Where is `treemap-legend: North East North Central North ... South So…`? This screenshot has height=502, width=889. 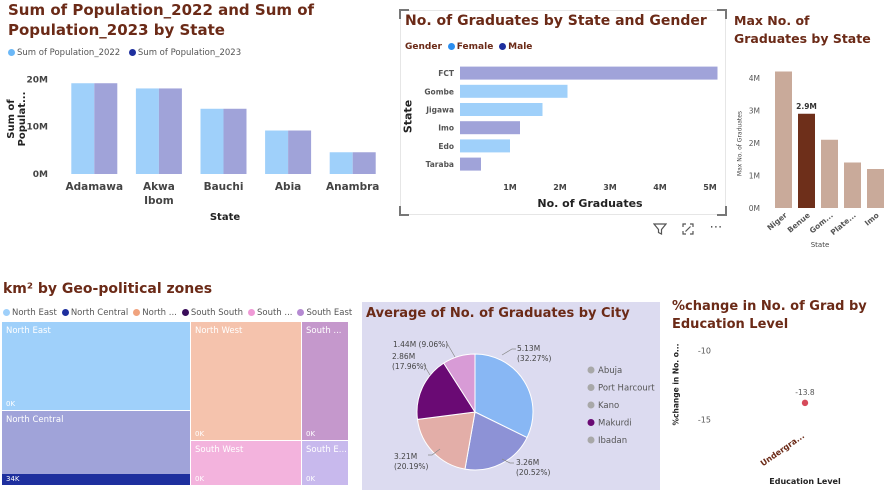
treemap-legend: North East North Central North ... South So… is located at coordinates (180, 313).